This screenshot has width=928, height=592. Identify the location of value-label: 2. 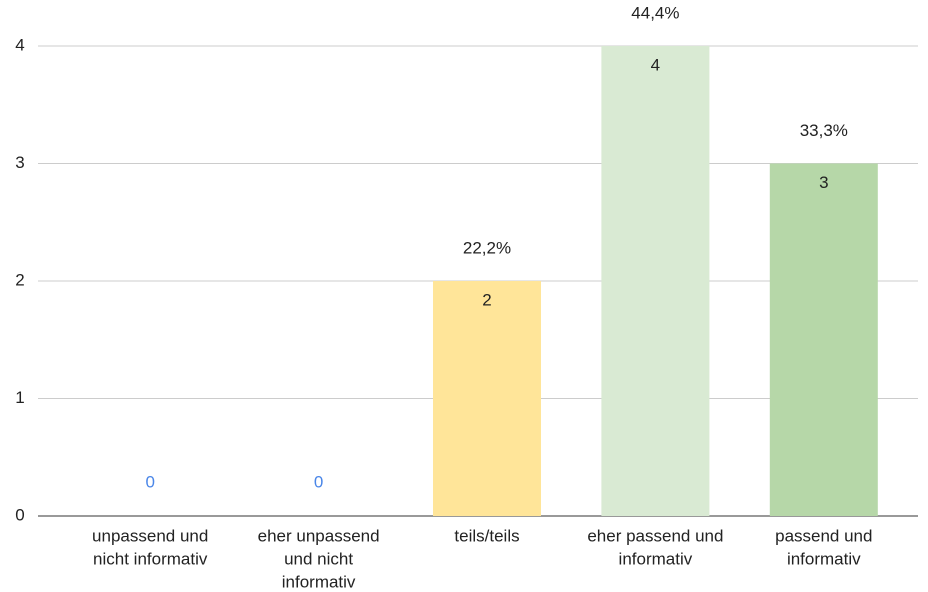
(486, 299).